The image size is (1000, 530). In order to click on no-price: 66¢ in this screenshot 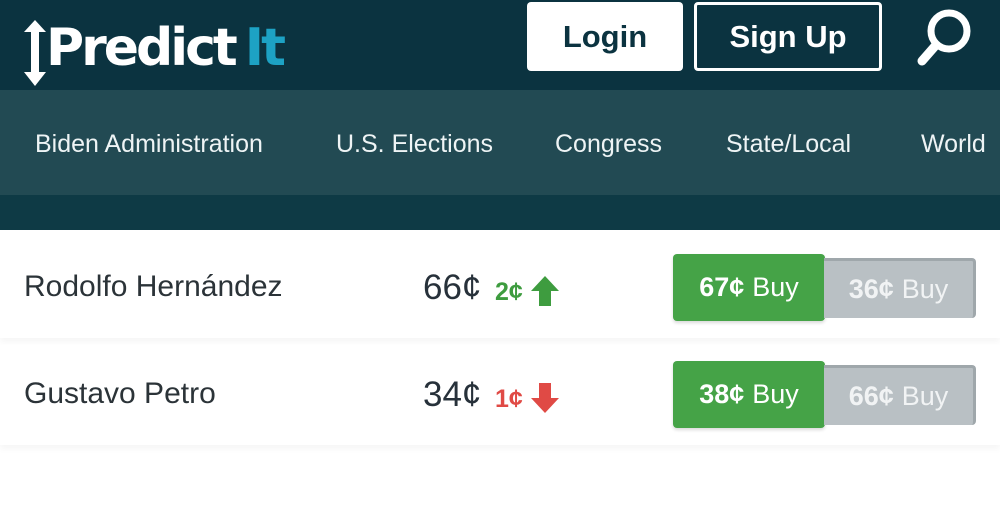, I will do `click(871, 396)`.